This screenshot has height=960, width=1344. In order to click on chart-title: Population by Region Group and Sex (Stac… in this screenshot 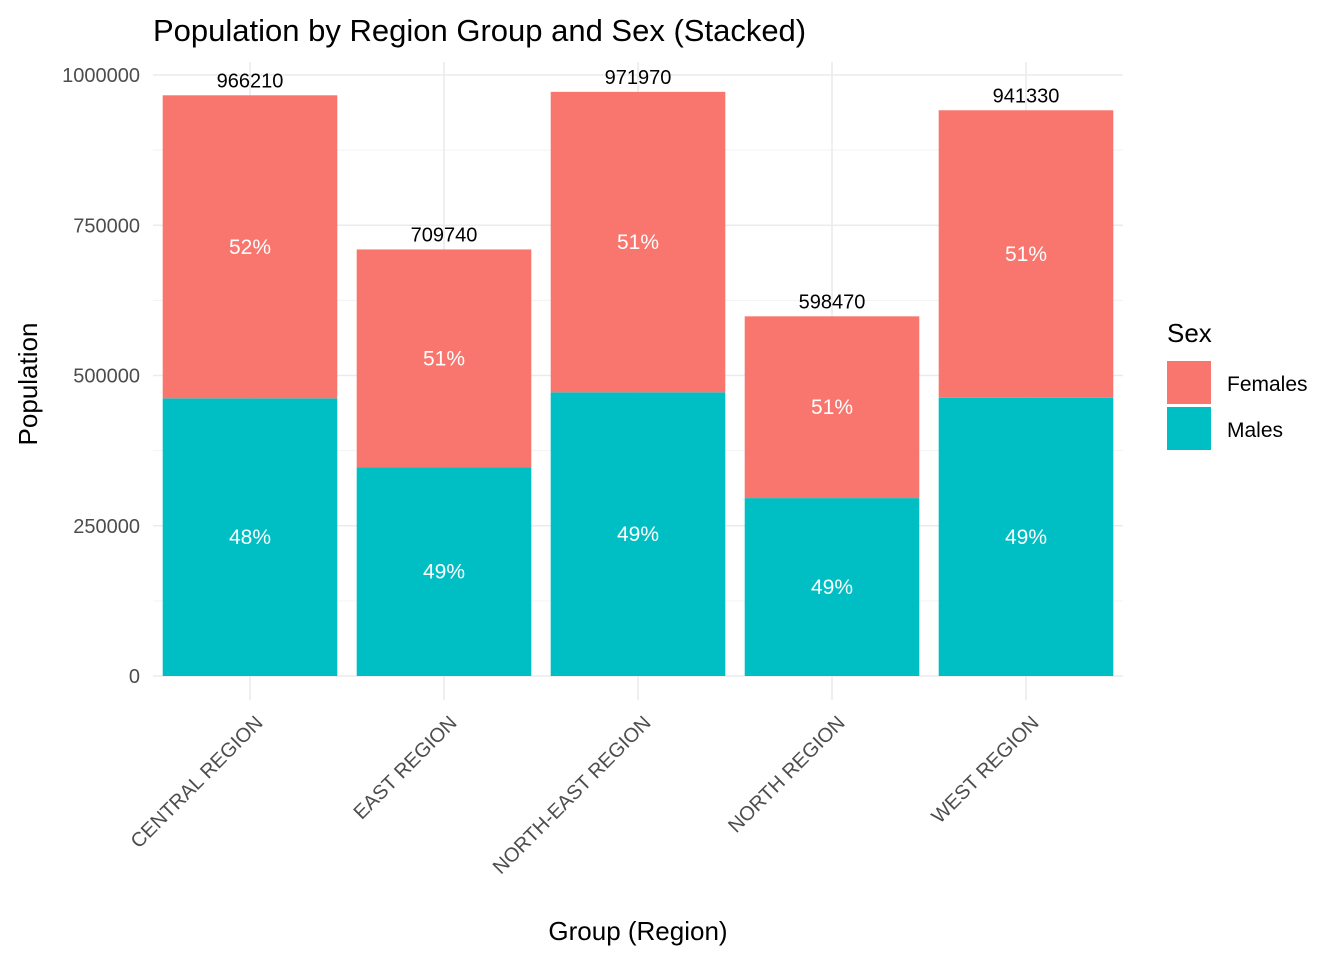, I will do `click(479, 30)`.